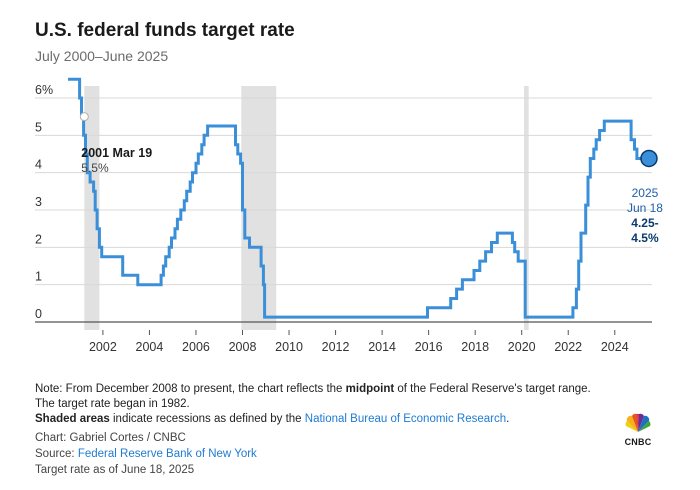 This screenshot has width=700, height=490. Describe the element at coordinates (165, 30) in the screenshot. I see `chart-title: U.S. federal funds target rate` at that location.